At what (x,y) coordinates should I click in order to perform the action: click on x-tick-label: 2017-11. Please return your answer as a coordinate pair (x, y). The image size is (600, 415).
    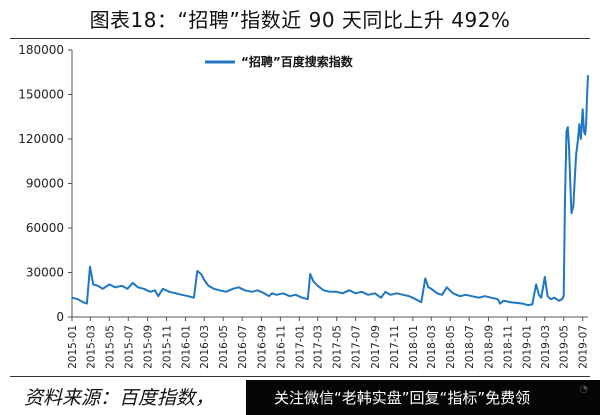
    Looking at the image, I should click on (395, 347).